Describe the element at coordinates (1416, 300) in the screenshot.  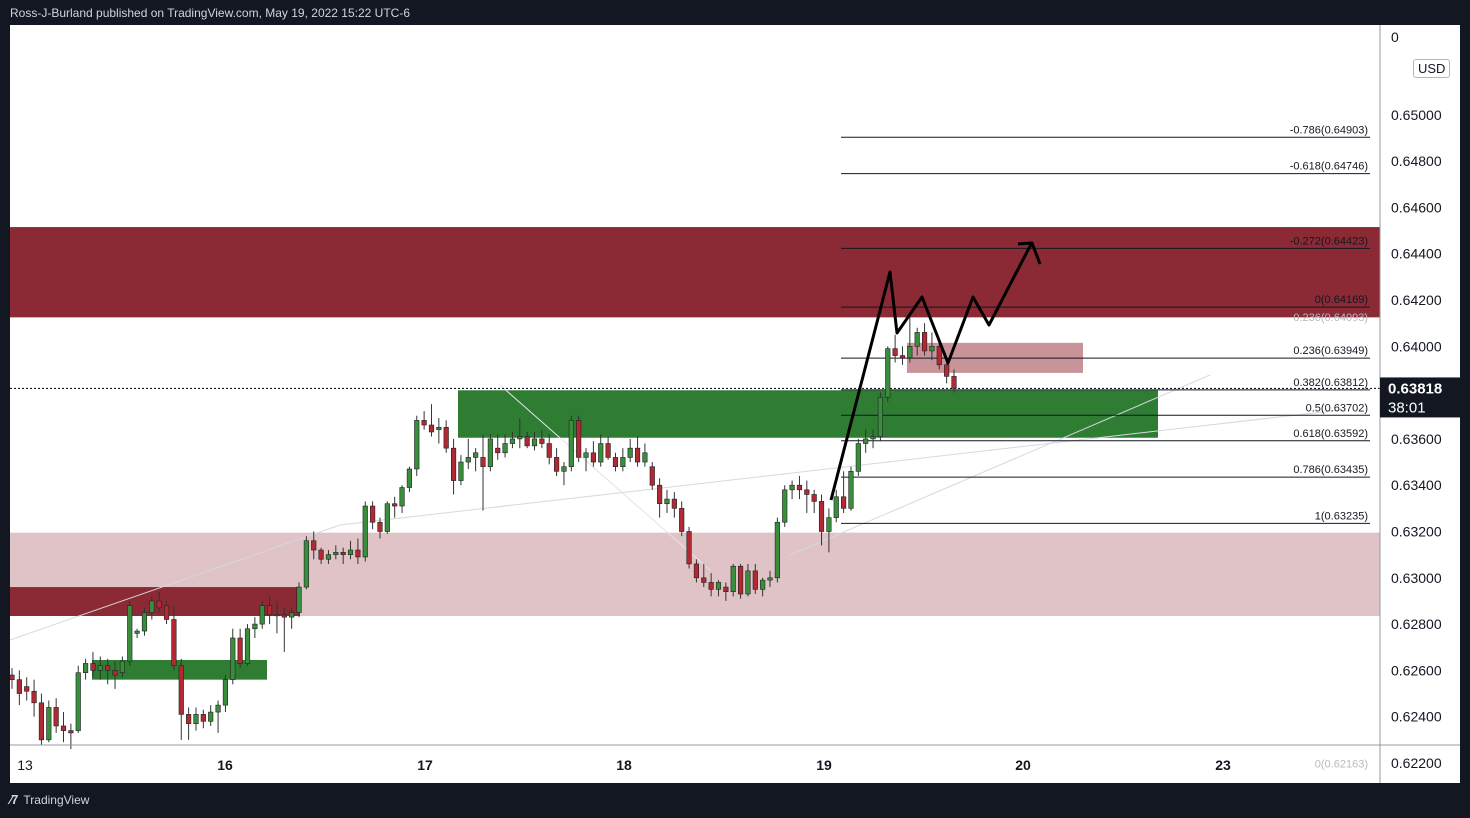
I see `y-tick-label: 0.64200` at that location.